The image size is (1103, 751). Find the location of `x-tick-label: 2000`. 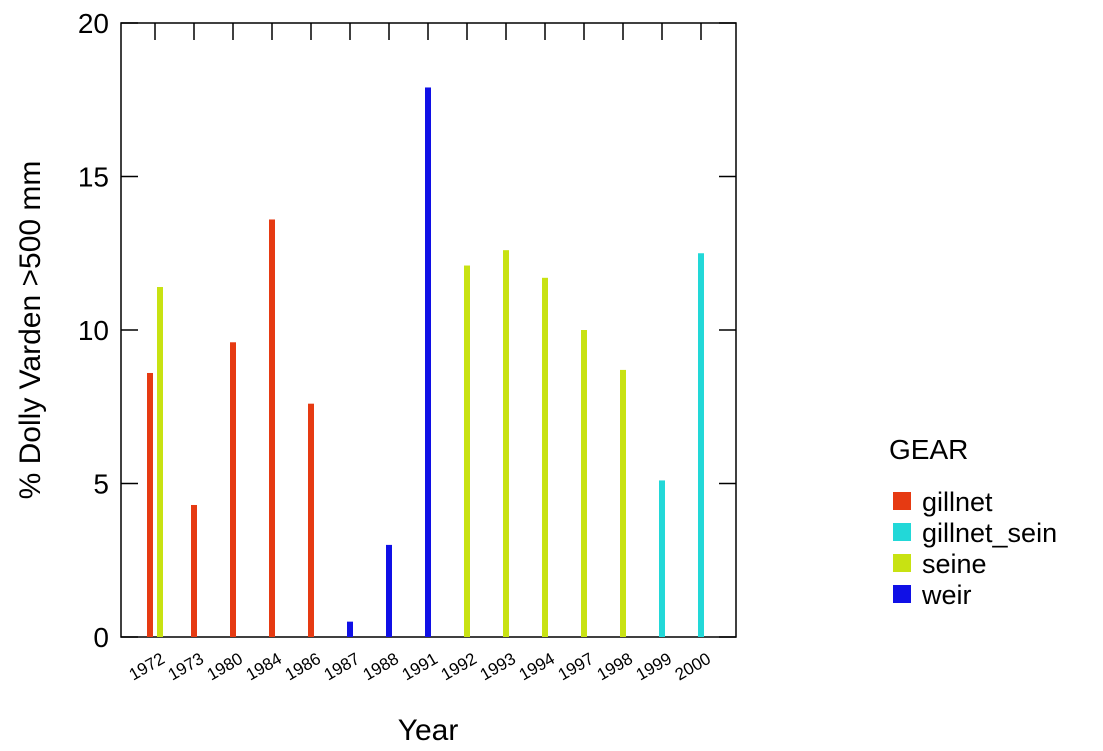

x-tick-label: 2000 is located at coordinates (693, 666).